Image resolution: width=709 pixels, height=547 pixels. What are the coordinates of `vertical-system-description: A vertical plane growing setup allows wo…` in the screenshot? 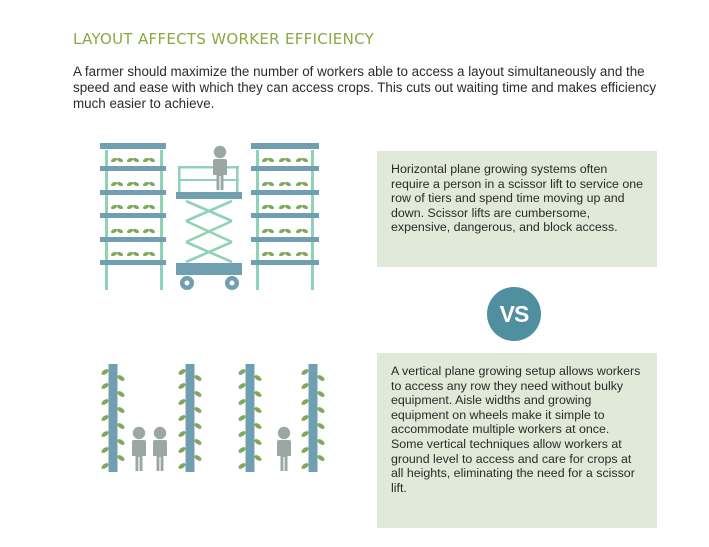 It's located at (517, 440).